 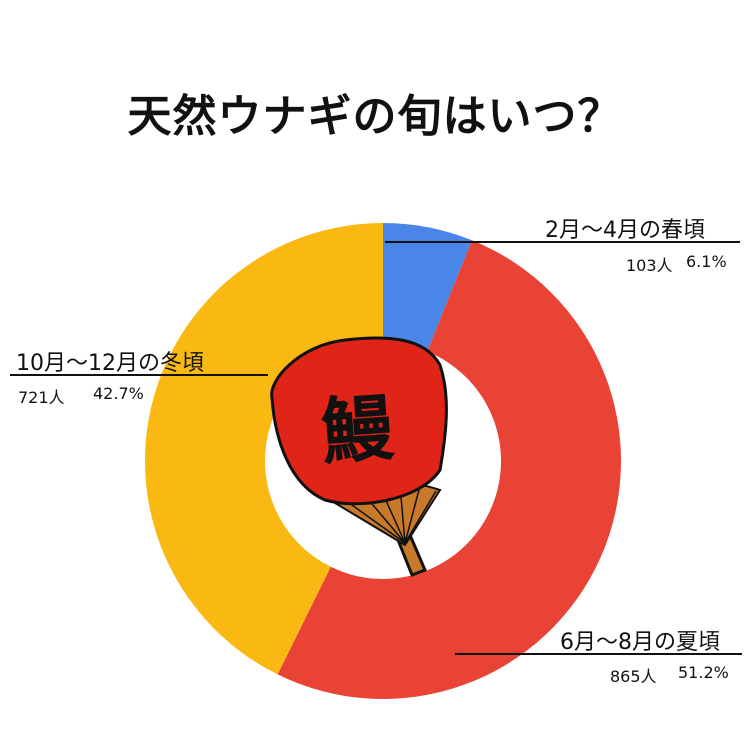 What do you see at coordinates (428, 287) in the screenshot?
I see `pie-slice-spring` at bounding box center [428, 287].